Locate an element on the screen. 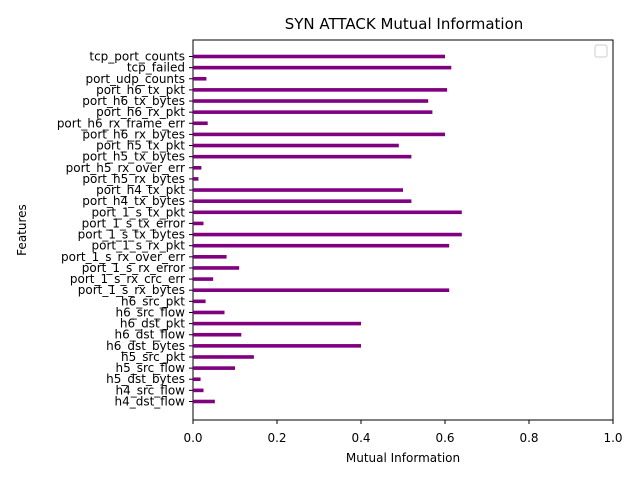 This screenshot has width=640, height=480. bar-h5_dst_bytes is located at coordinates (197, 379).